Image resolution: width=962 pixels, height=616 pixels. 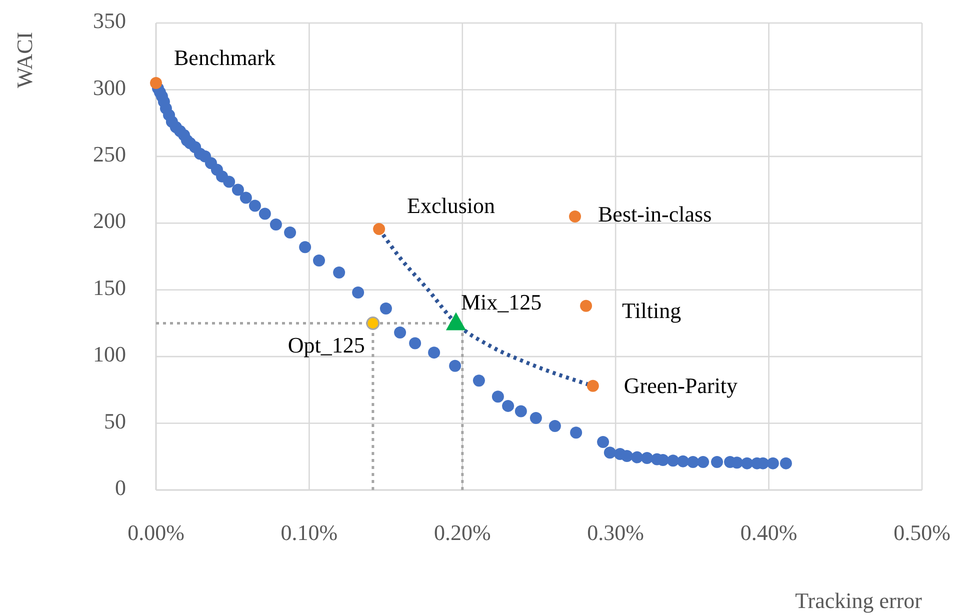 I want to click on x-axis-title: Tracking error, so click(x=859, y=600).